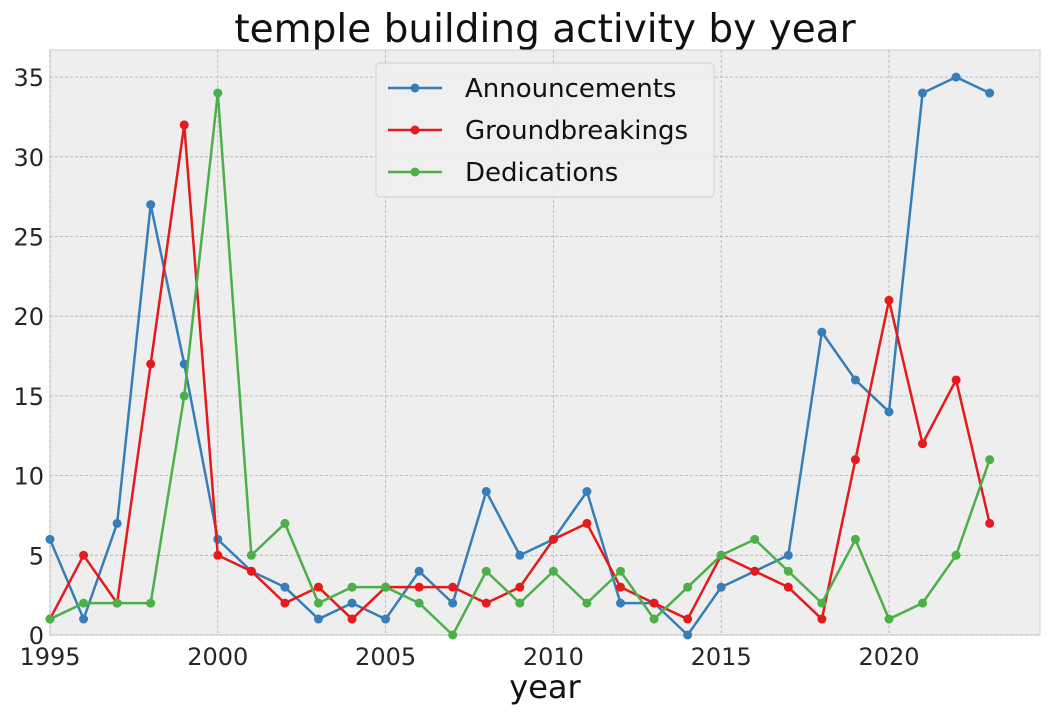 Image resolution: width=1050 pixels, height=715 pixels. I want to click on chart-title: temple building activity by year, so click(545, 29).